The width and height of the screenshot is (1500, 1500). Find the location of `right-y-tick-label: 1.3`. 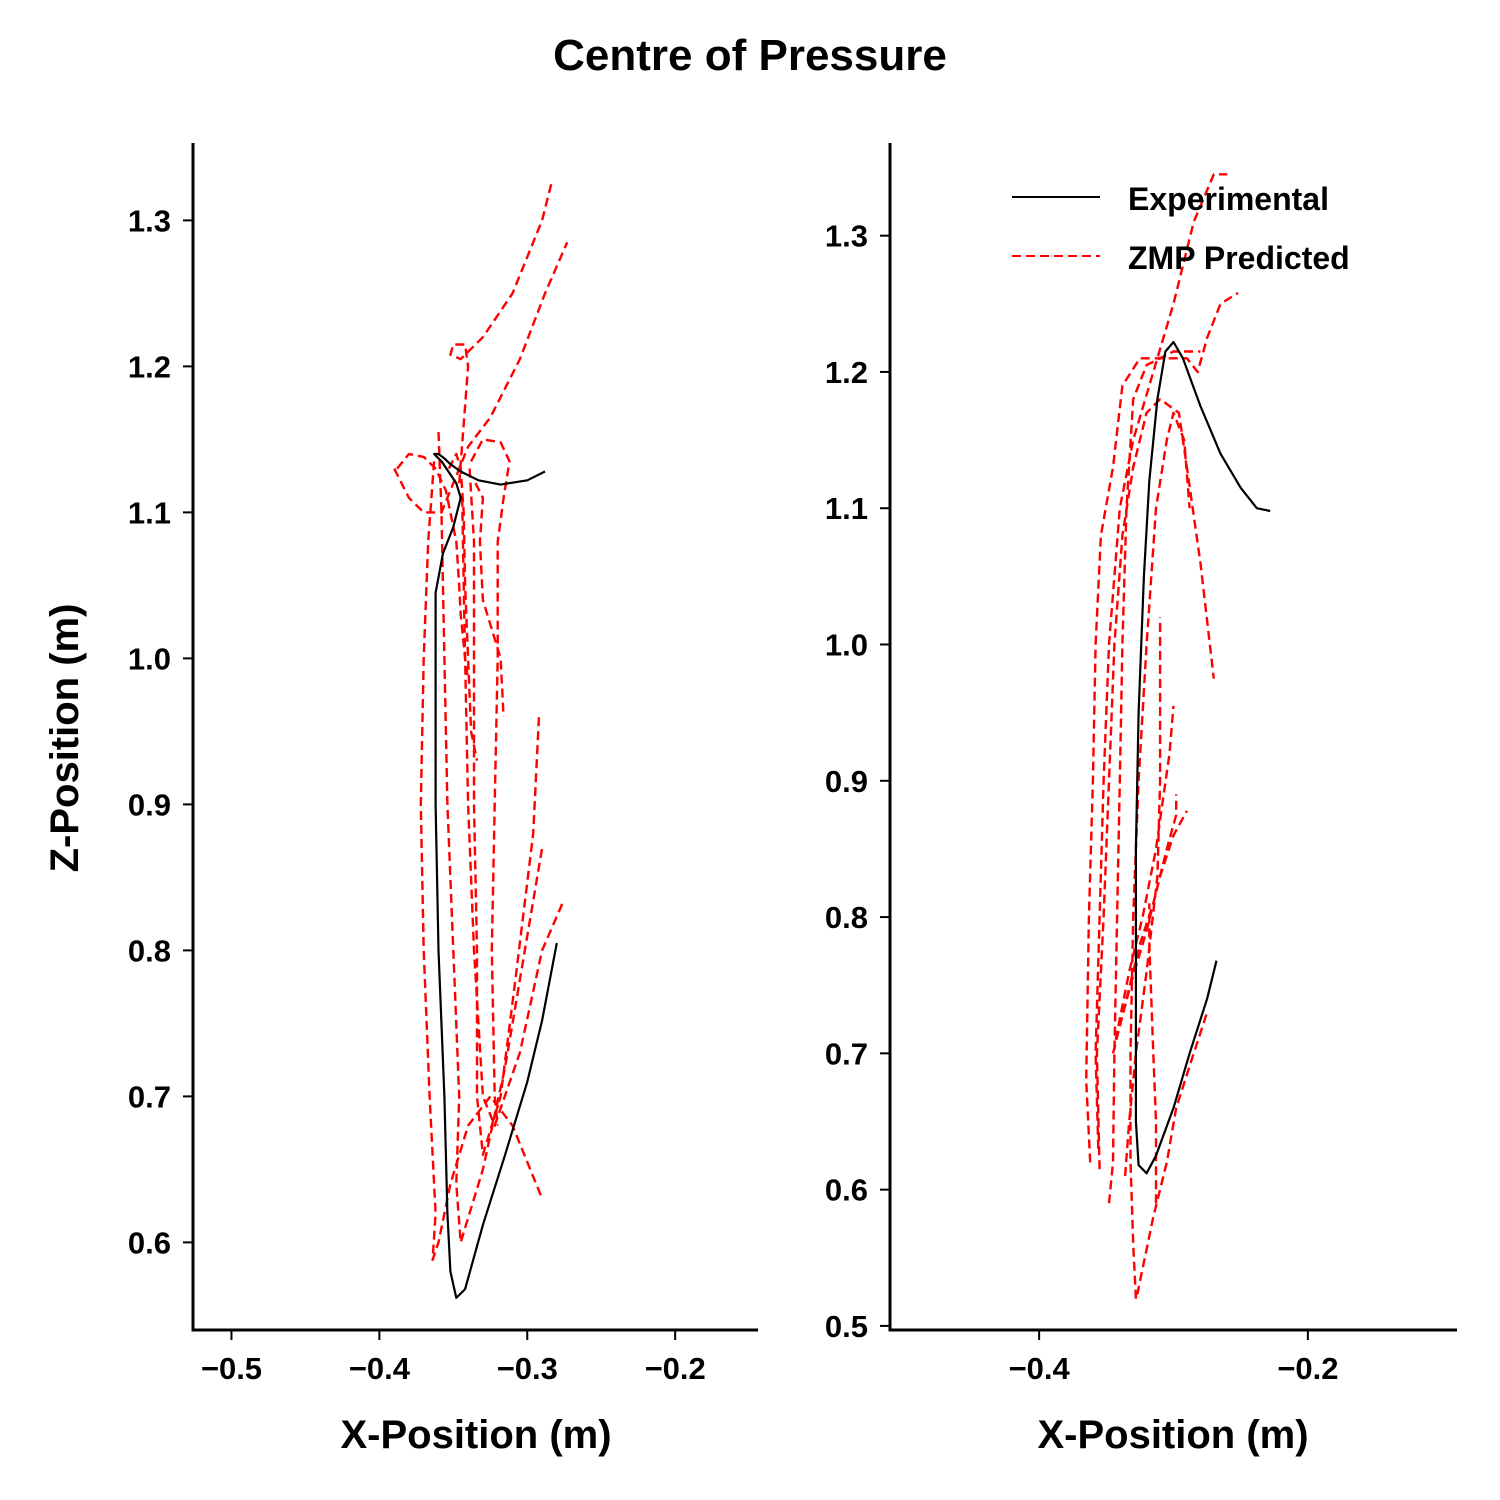

right-y-tick-label: 1.3 is located at coordinates (846, 236).